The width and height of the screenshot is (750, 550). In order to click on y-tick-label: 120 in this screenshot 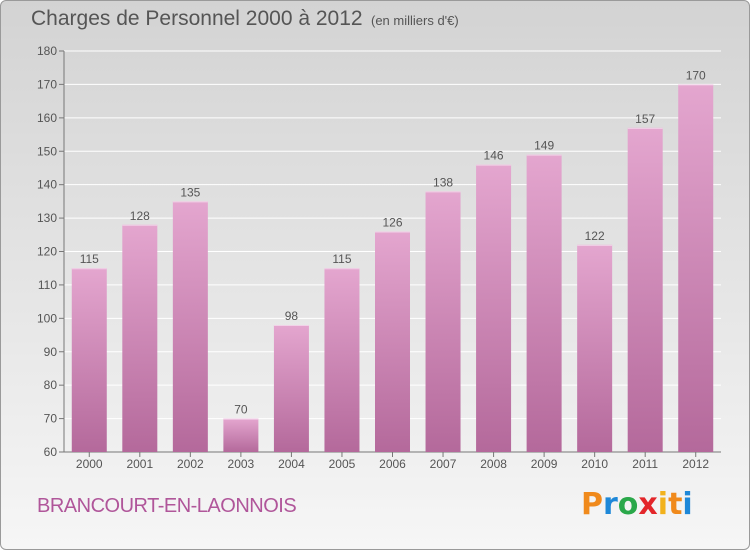, I will do `click(47, 252)`.